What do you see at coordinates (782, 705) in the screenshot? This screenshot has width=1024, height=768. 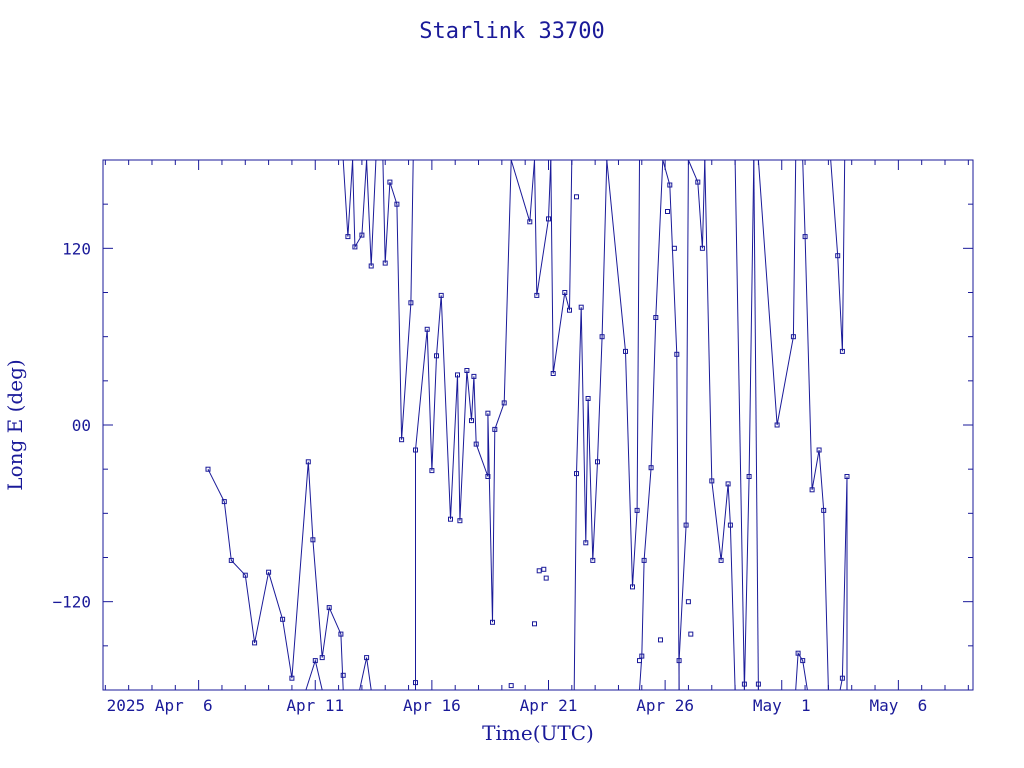 I see `x-tick-label: May 1` at bounding box center [782, 705].